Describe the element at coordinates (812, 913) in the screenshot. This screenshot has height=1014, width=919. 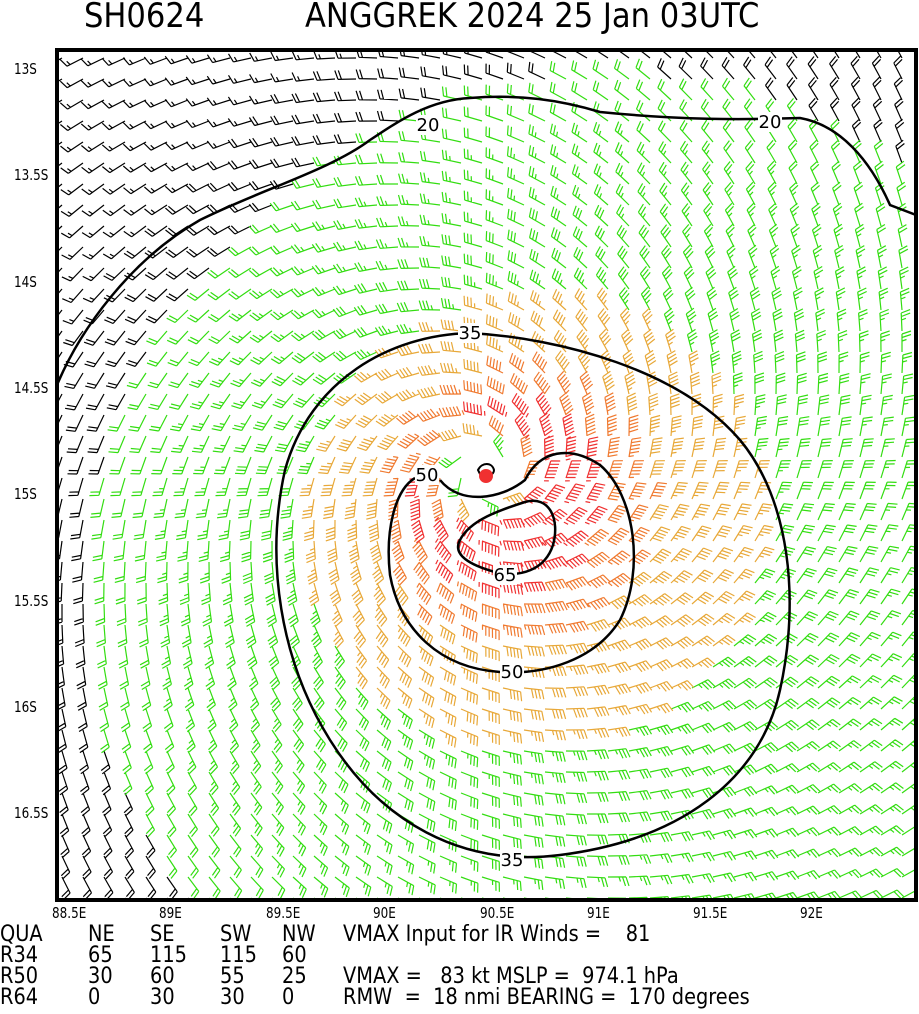
I see `lon-tick-label: 92E` at that location.